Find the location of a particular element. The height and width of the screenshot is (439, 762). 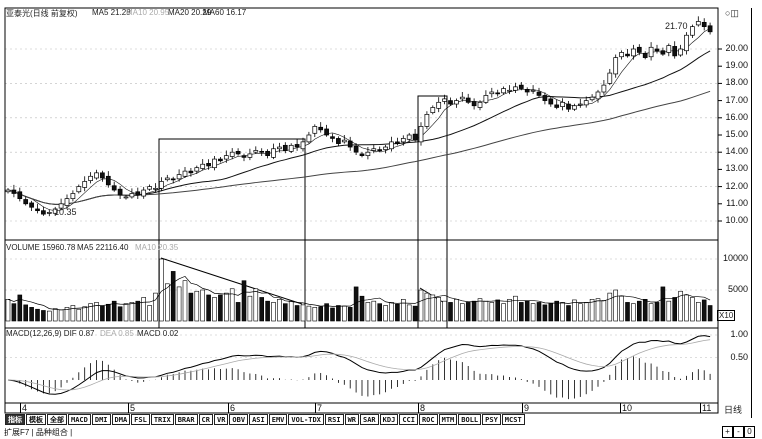

indicator-tab-rsi: RSI is located at coordinates (334, 419).